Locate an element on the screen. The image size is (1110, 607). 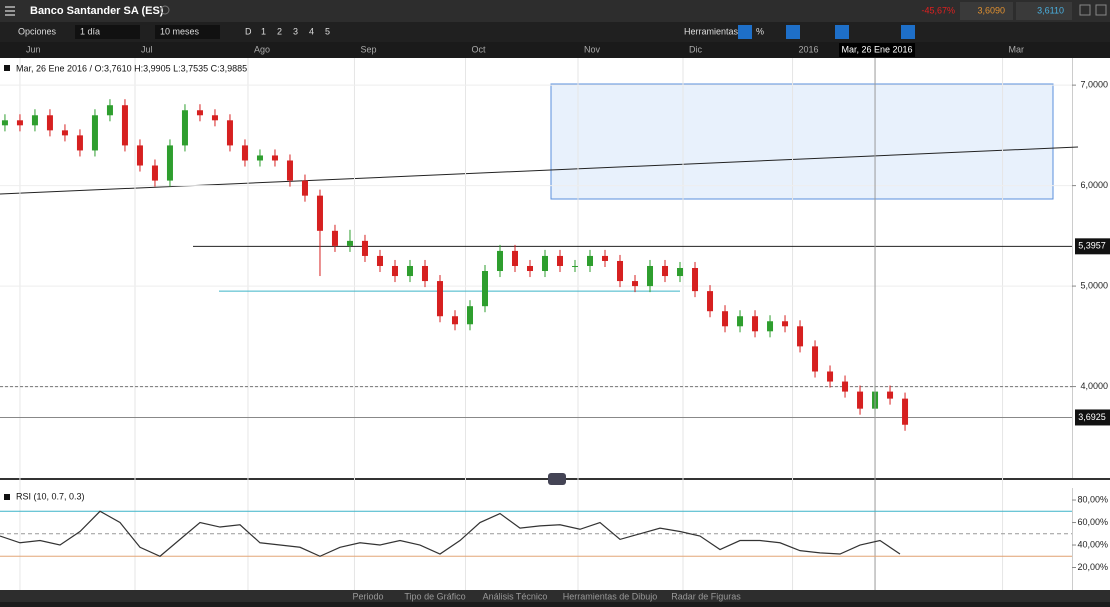
month-label: Dic is located at coordinates (695, 49).